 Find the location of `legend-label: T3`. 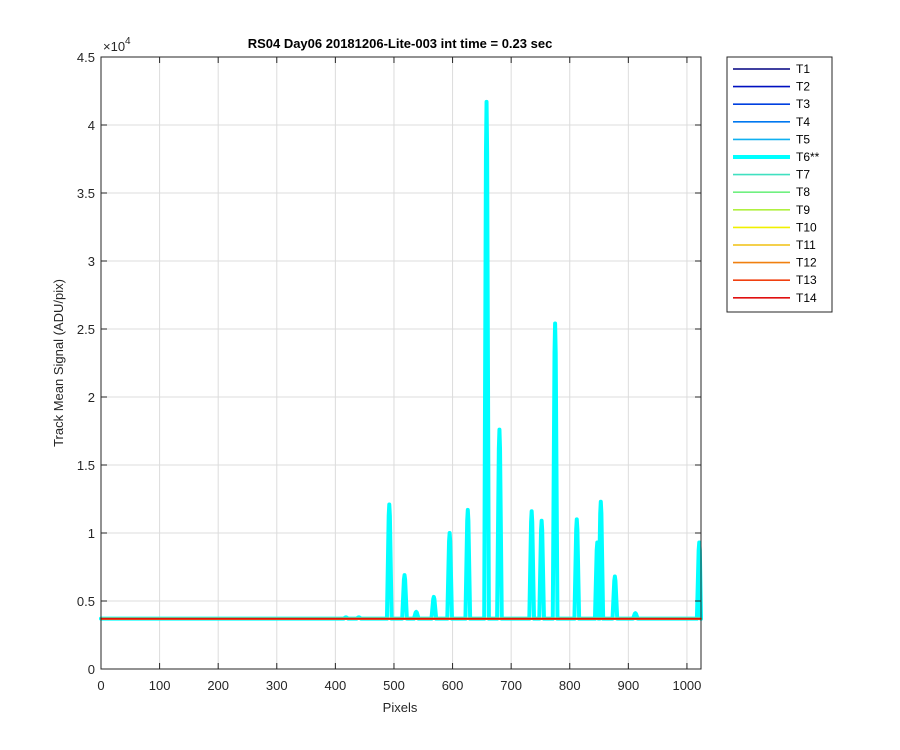

legend-label: T3 is located at coordinates (803, 104).